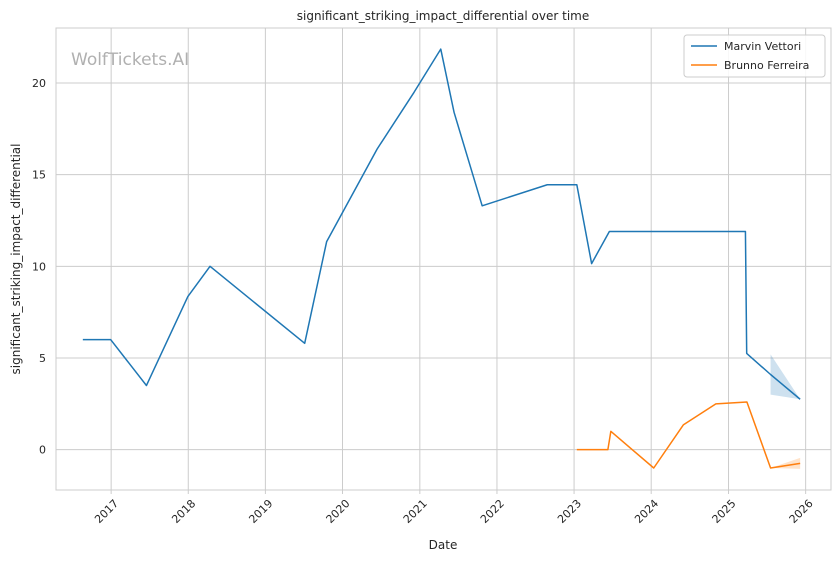 This screenshot has height=561, width=840. Describe the element at coordinates (39, 175) in the screenshot. I see `y-tick-label: 15` at that location.